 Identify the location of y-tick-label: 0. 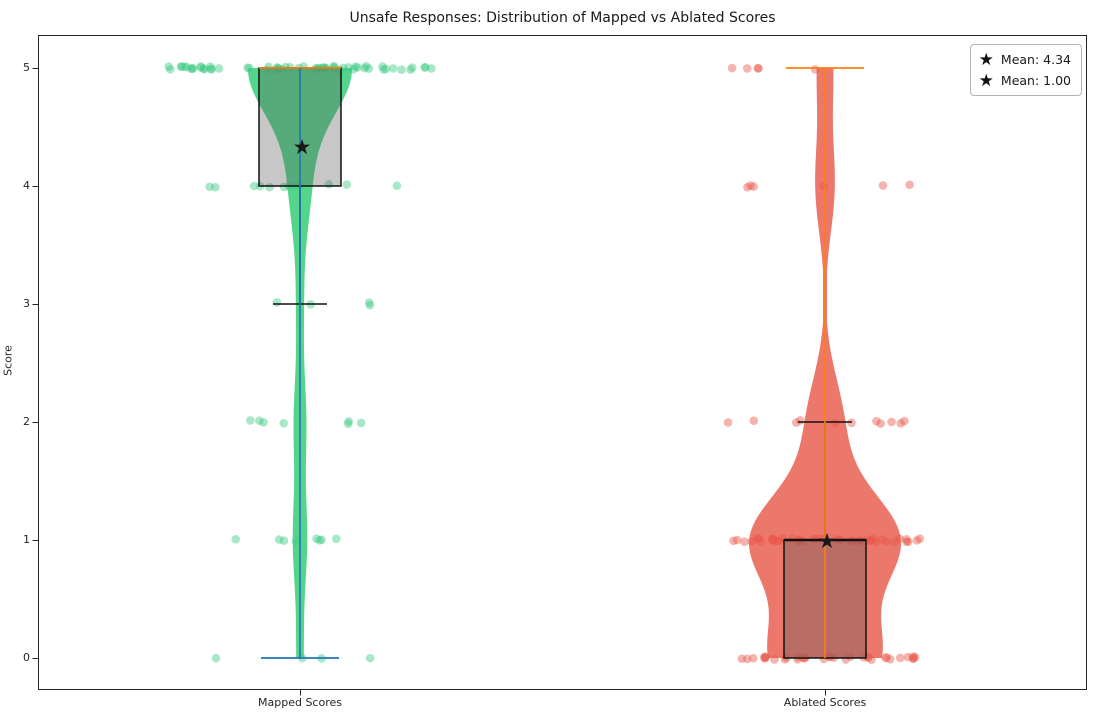
(26, 657).